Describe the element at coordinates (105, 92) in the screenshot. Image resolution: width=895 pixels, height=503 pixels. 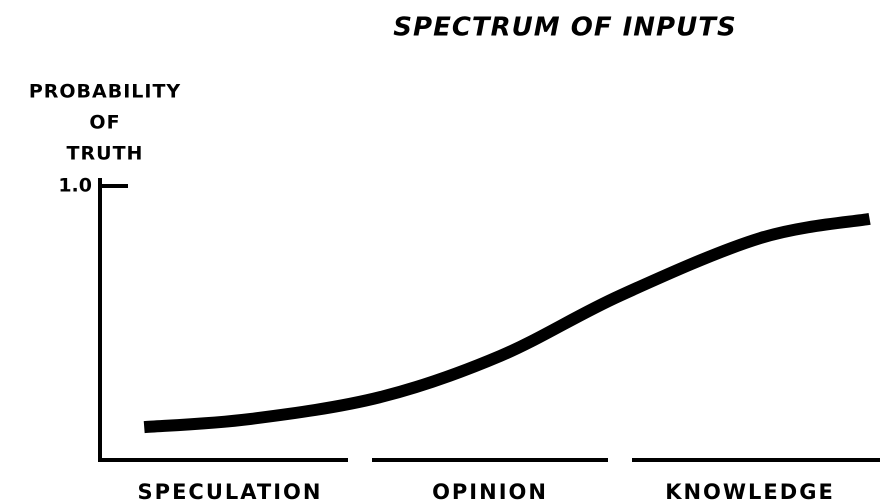
I see `y-axis-label: PROBABILITY` at that location.